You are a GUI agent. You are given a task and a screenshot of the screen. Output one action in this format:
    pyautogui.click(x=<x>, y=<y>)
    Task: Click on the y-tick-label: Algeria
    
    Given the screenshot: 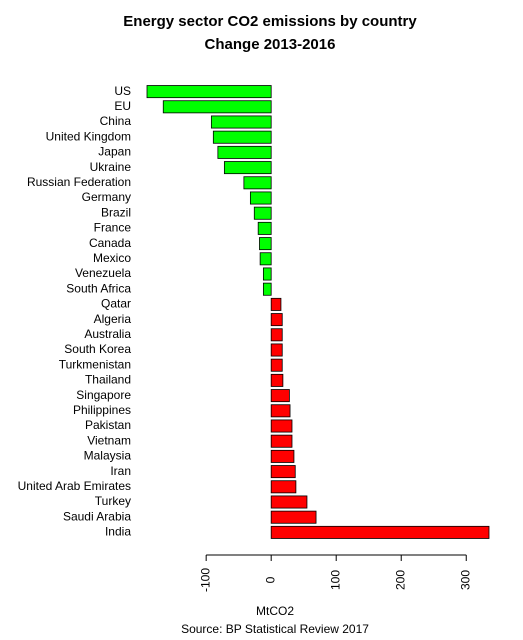 What is the action you would take?
    pyautogui.click(x=113, y=319)
    